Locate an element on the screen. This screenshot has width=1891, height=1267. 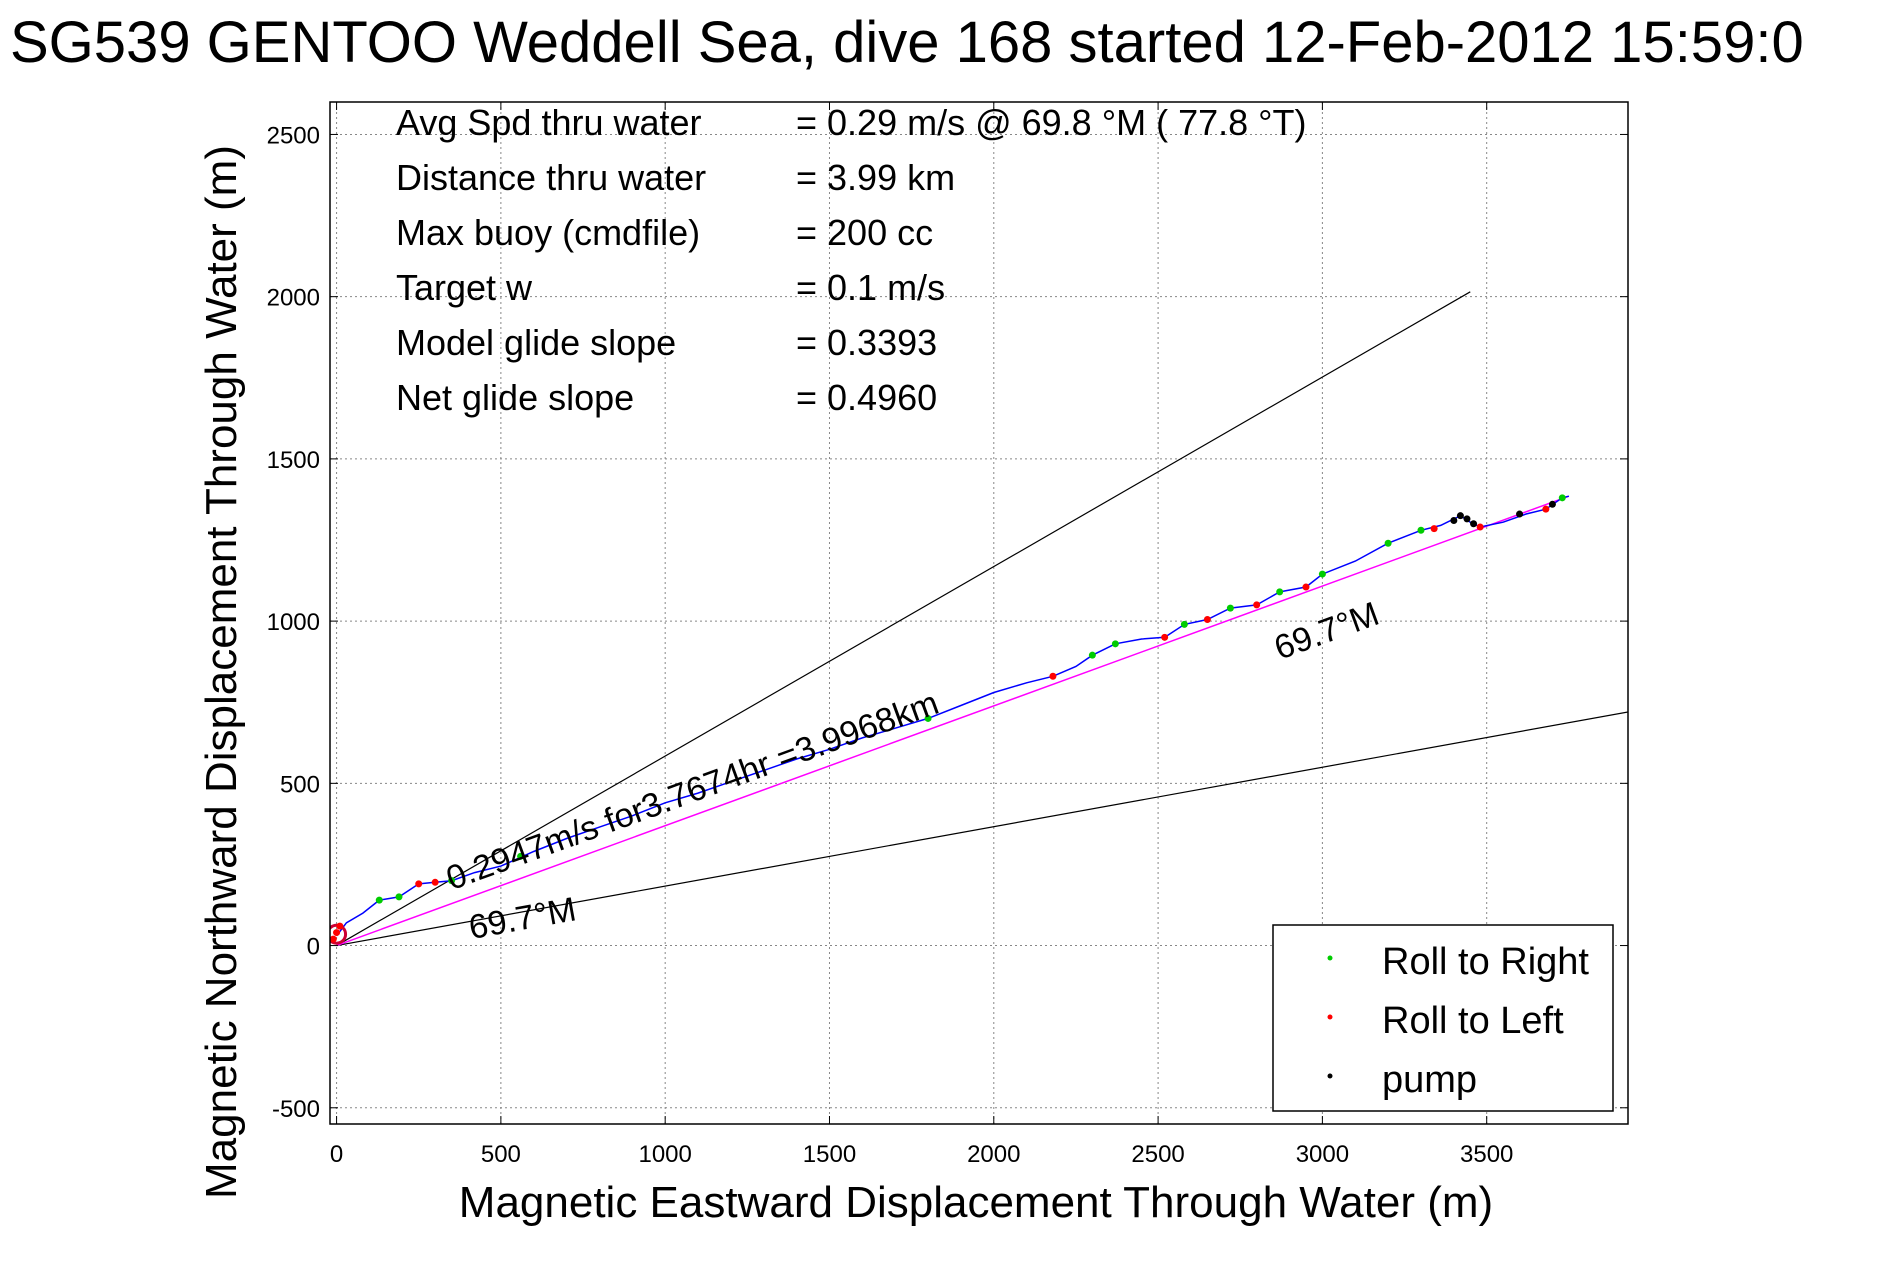
legend-label-roll-right: Roll to Right is located at coordinates (1485, 962).